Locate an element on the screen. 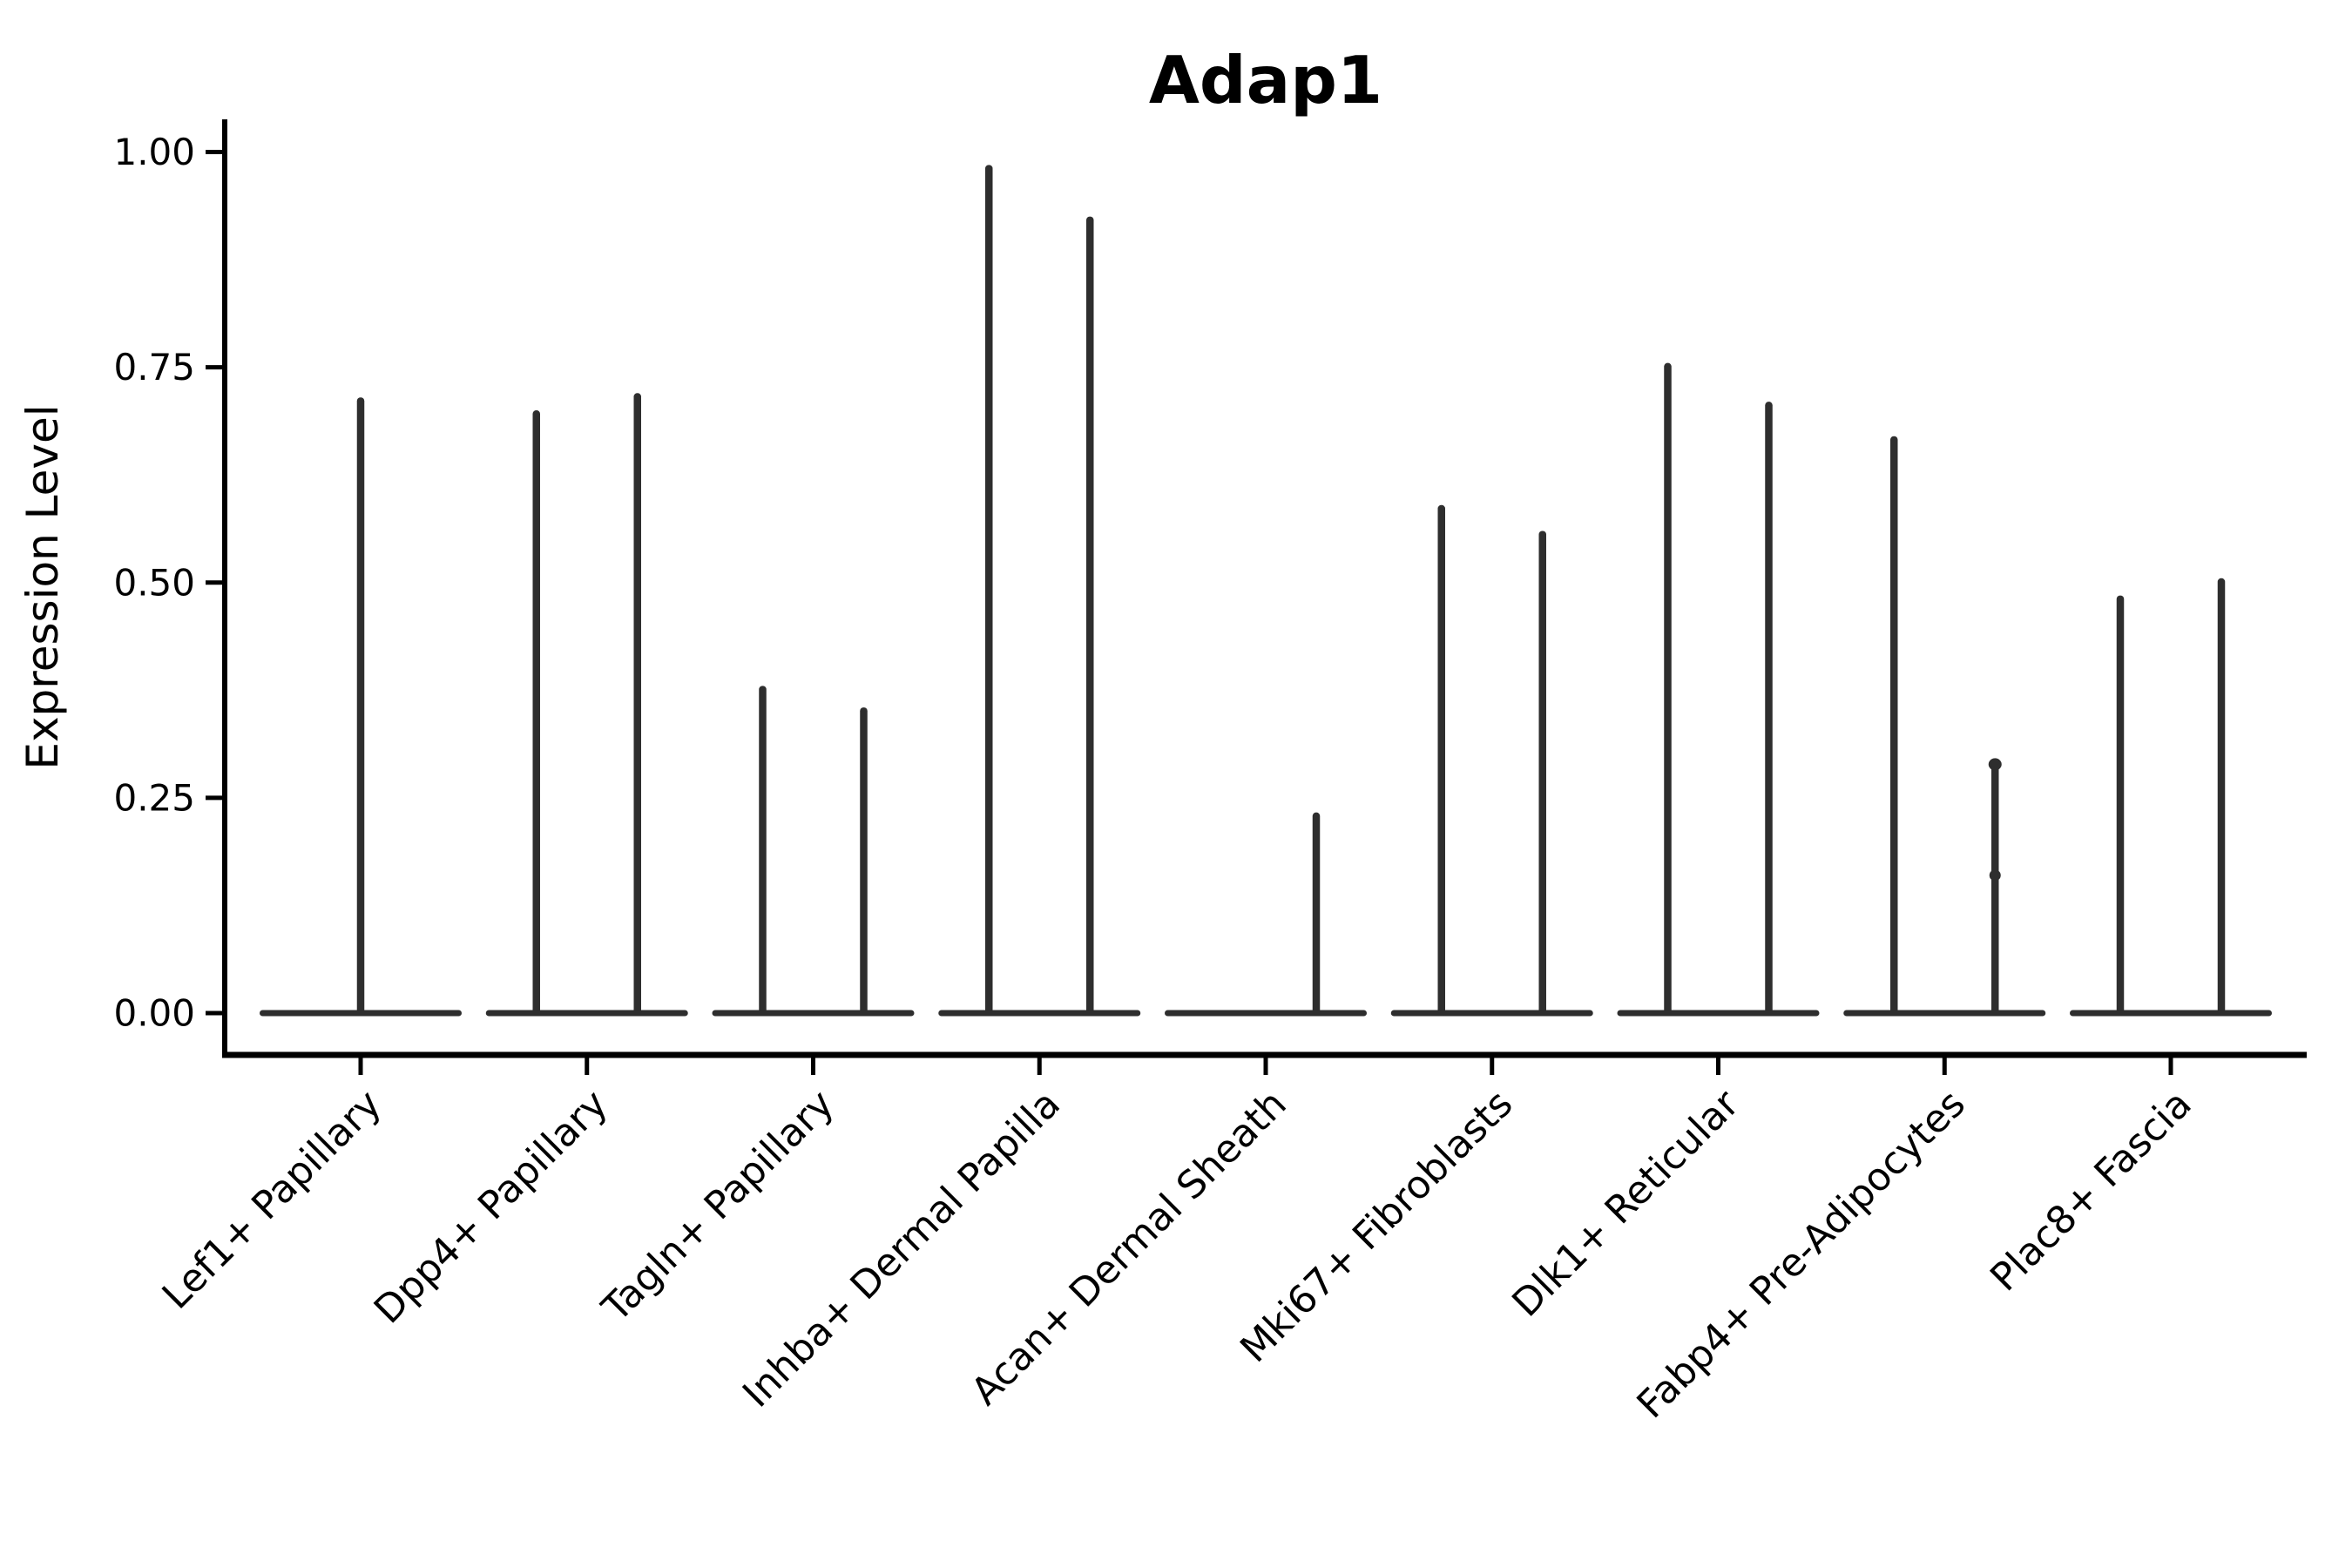  x-tick-label: Dlk1+ Reticular is located at coordinates (1626, 1203).